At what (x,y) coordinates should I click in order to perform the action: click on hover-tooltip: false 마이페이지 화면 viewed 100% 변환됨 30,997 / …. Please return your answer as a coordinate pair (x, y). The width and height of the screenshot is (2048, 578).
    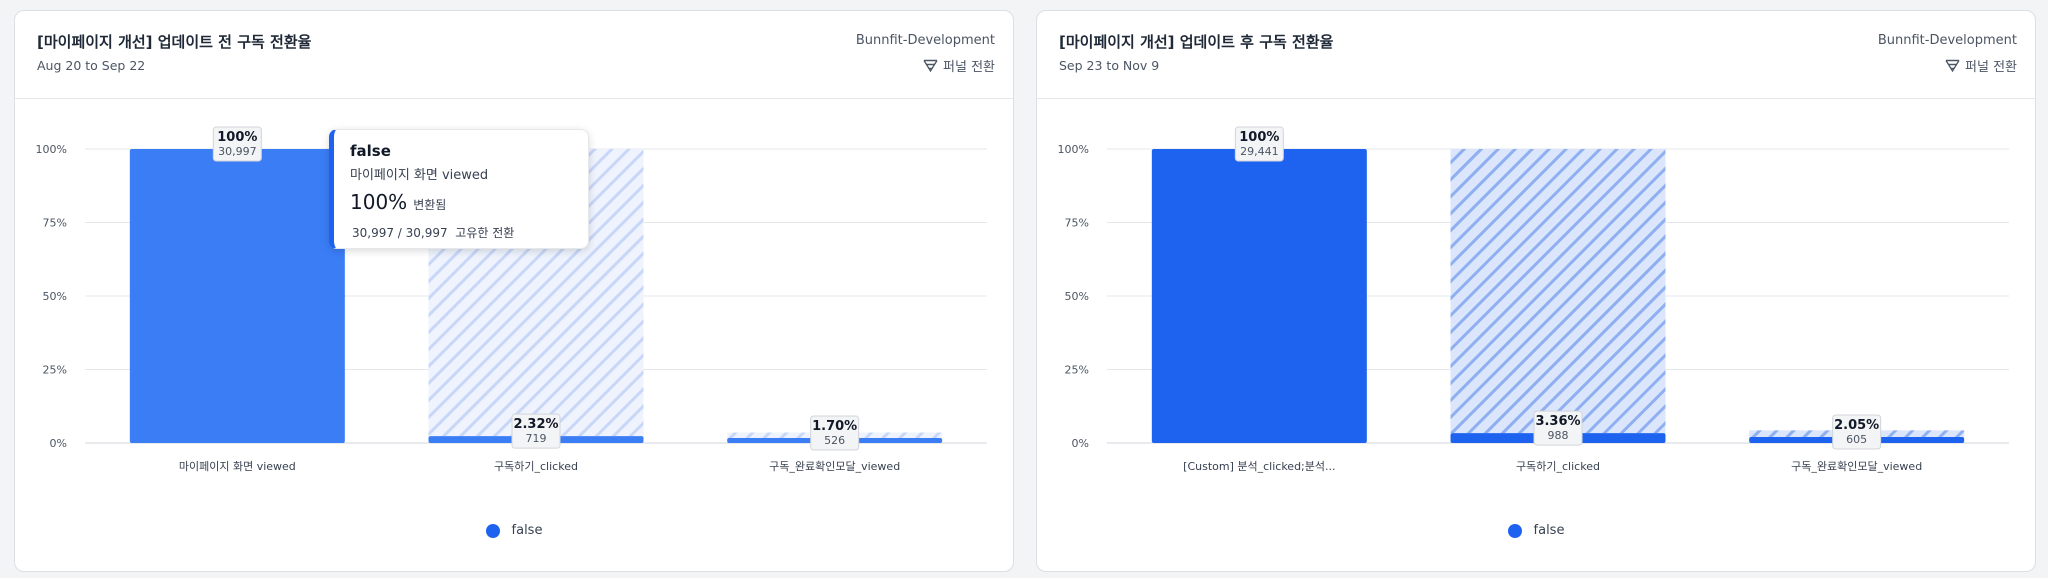
    Looking at the image, I should click on (459, 189).